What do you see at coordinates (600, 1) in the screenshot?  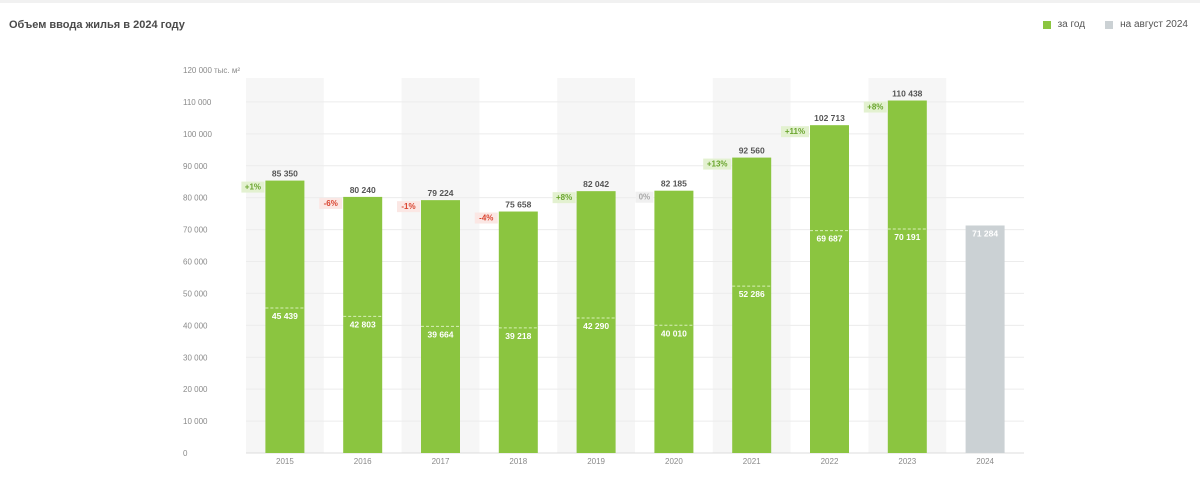 I see `top-border` at bounding box center [600, 1].